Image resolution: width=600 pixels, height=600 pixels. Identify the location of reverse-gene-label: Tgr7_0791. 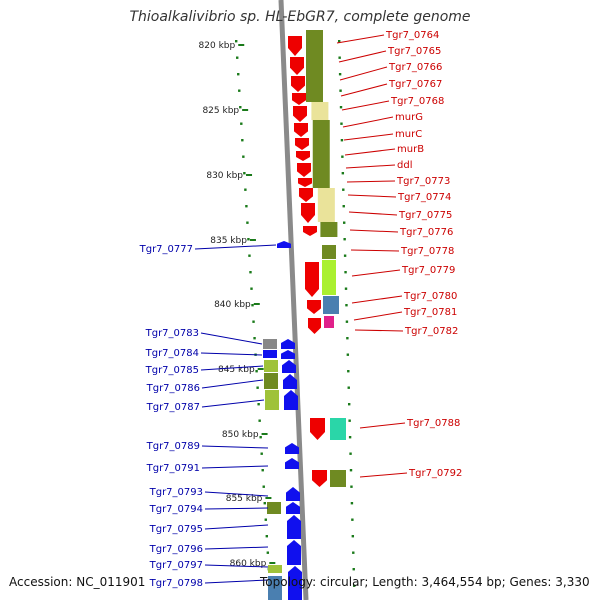
(173, 468).